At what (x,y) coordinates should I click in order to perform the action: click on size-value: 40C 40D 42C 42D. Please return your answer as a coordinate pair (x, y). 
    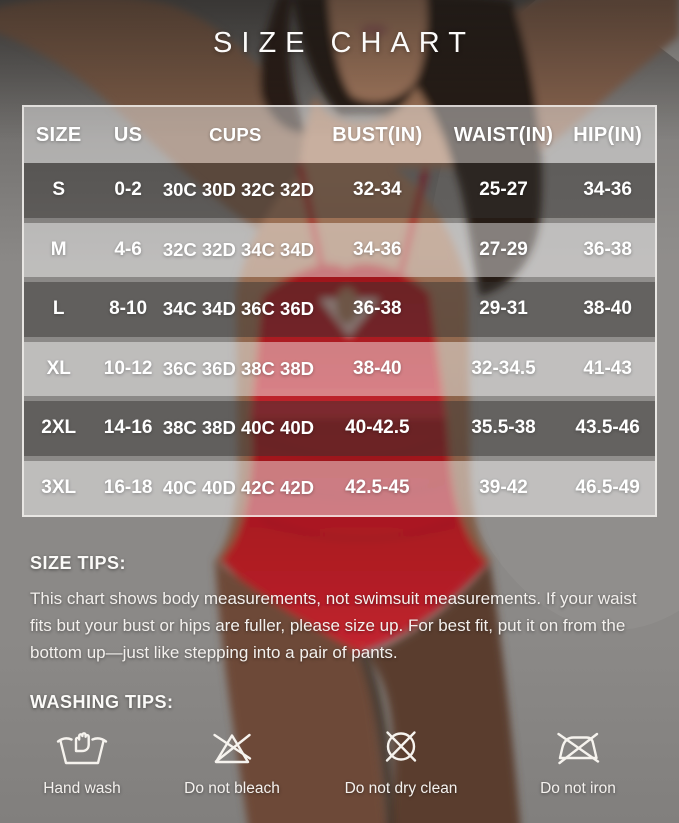
    Looking at the image, I should click on (238, 487).